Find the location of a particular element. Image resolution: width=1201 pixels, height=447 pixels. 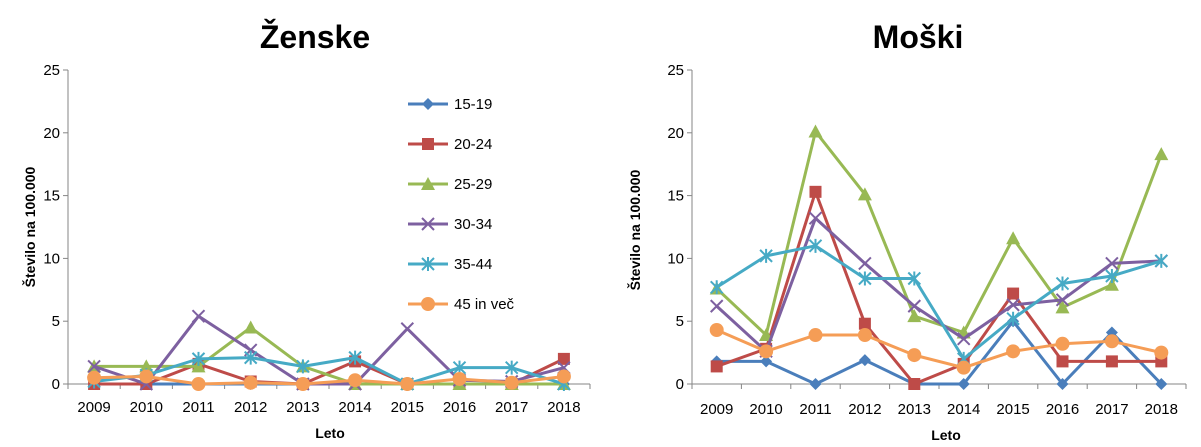

x-tick-label: 2012 is located at coordinates (864, 409).